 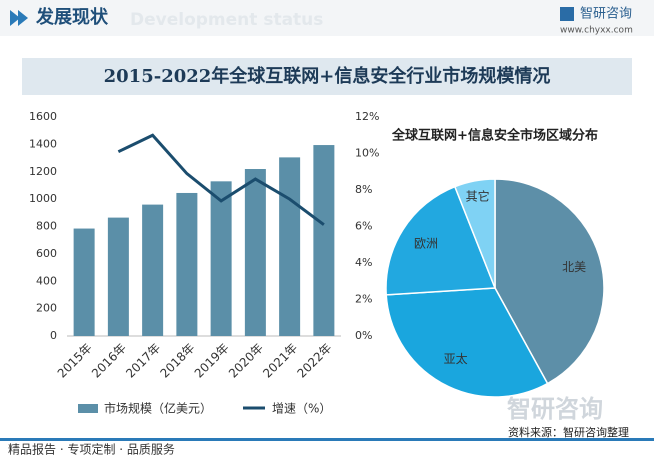 I want to click on pie-title: 全球互联网+信息安全市场区域分布, so click(x=494, y=136).